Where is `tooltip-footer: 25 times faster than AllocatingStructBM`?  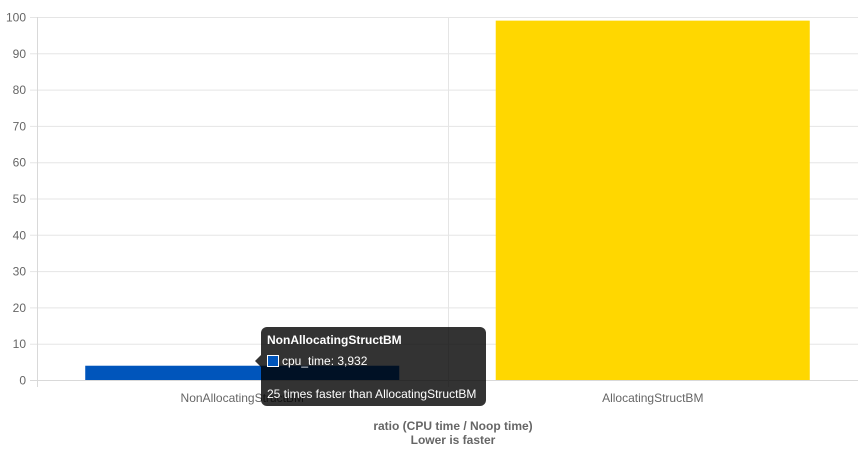
tooltip-footer: 25 times faster than AllocatingStructBM is located at coordinates (372, 394).